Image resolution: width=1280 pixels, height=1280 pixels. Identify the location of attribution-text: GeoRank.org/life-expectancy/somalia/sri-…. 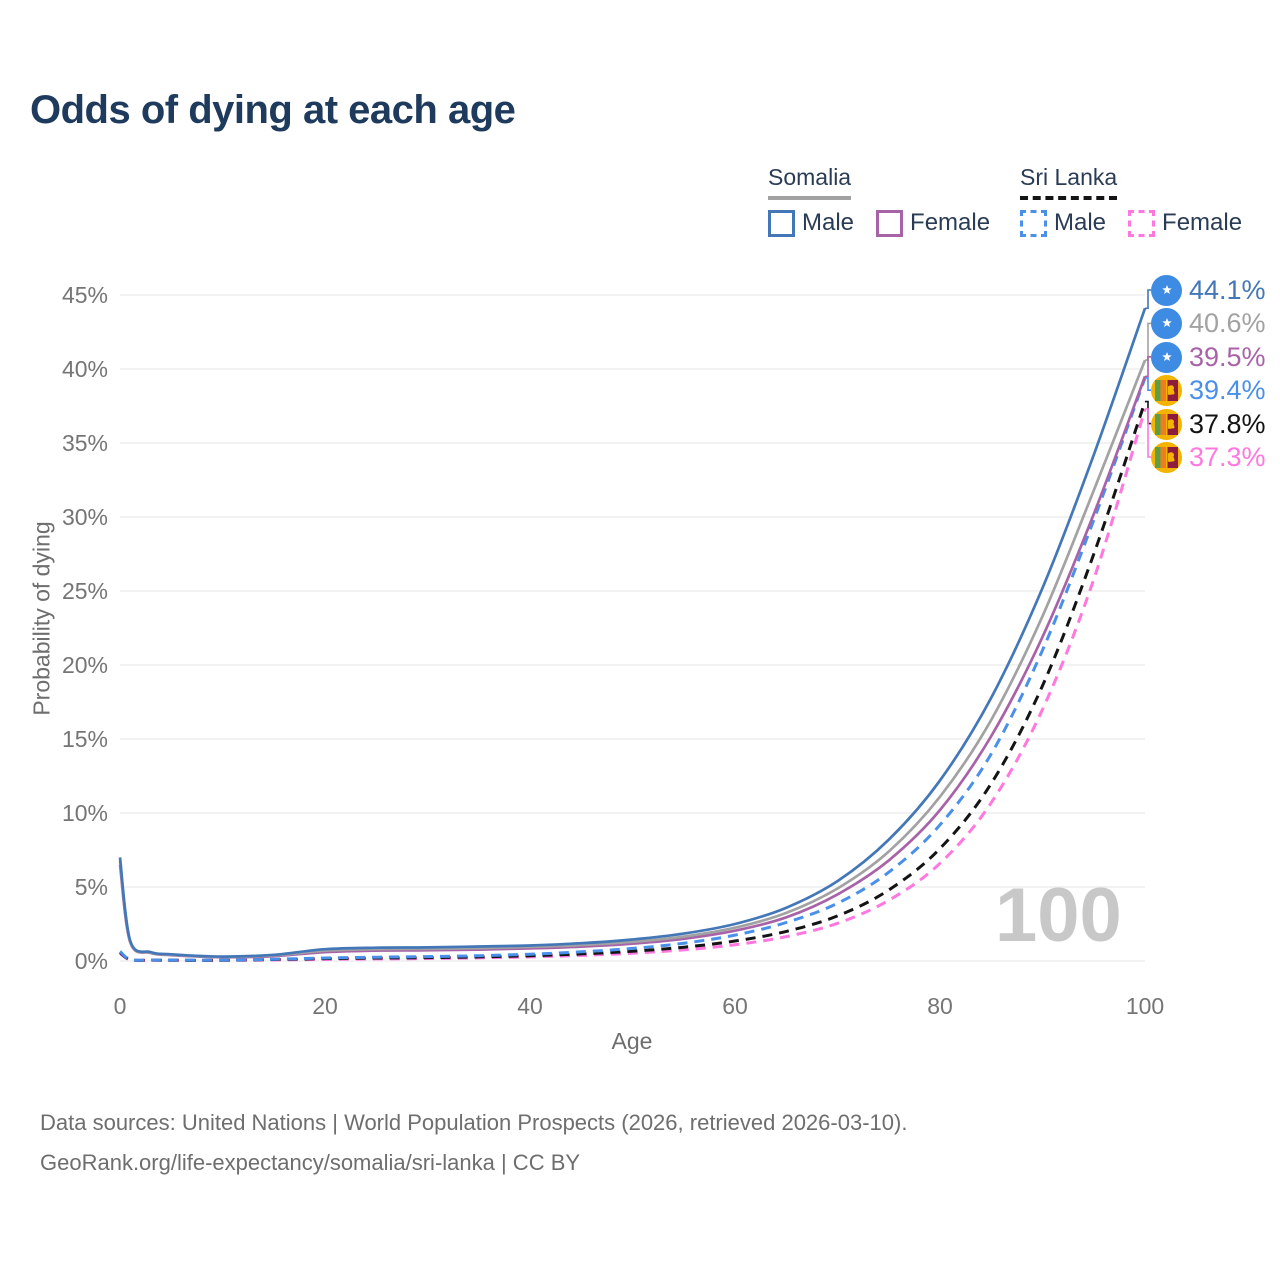
(310, 1162).